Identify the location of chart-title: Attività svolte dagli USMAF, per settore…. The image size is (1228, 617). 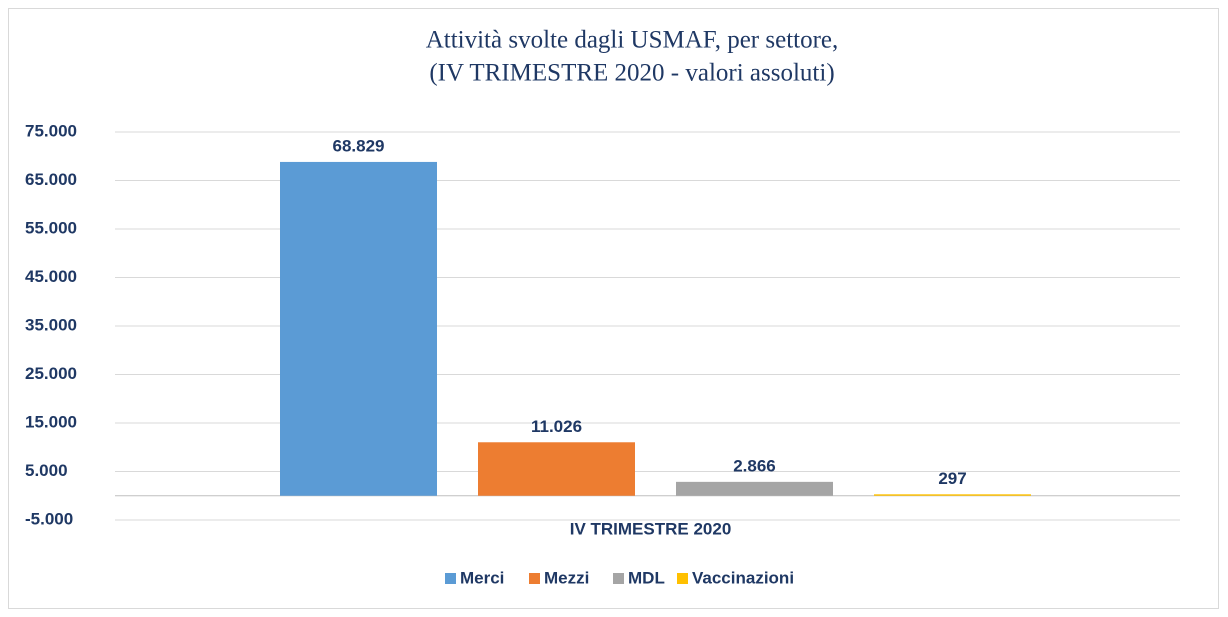
(632, 40).